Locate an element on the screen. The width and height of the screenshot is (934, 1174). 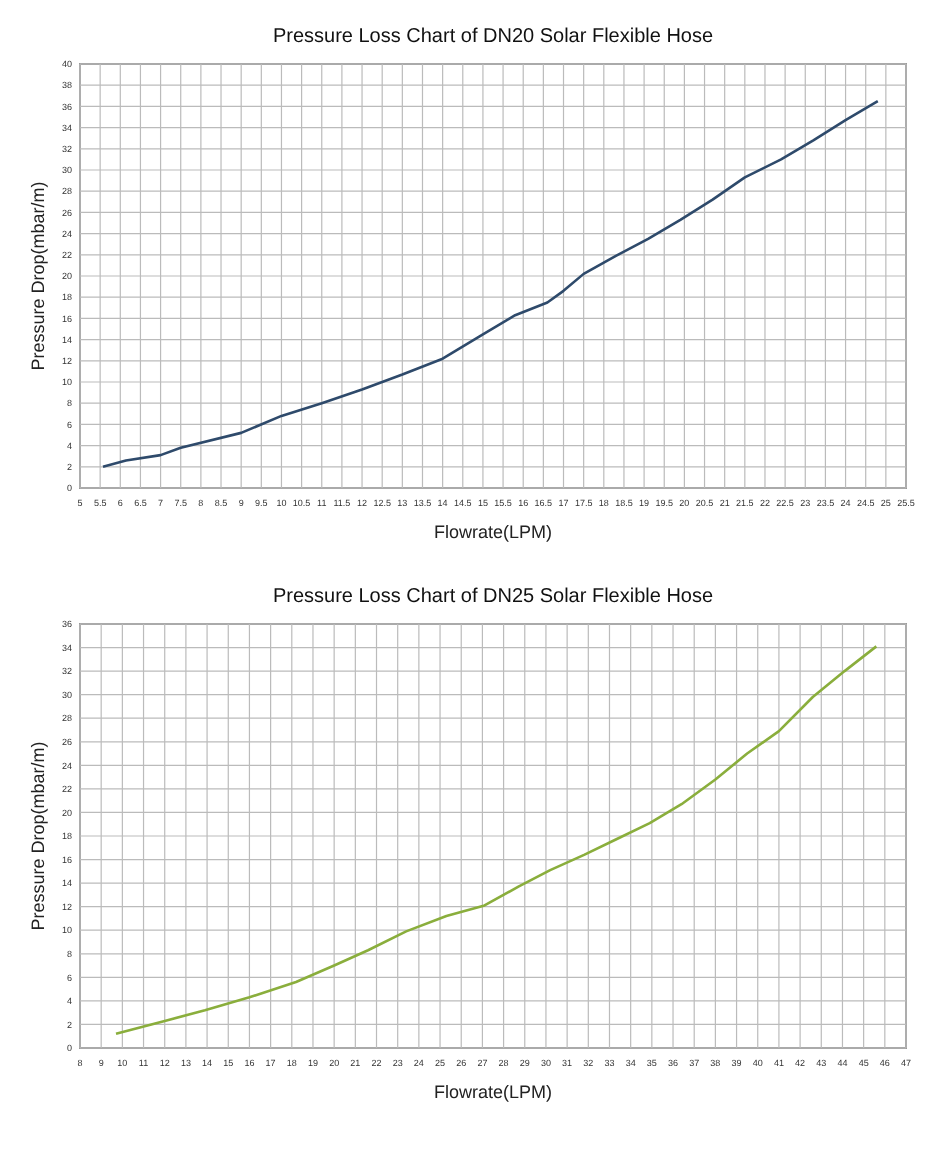
chart-title: Pressure Loss Chart of DN20 Solar Flexible Hose is located at coordinates (493, 37).